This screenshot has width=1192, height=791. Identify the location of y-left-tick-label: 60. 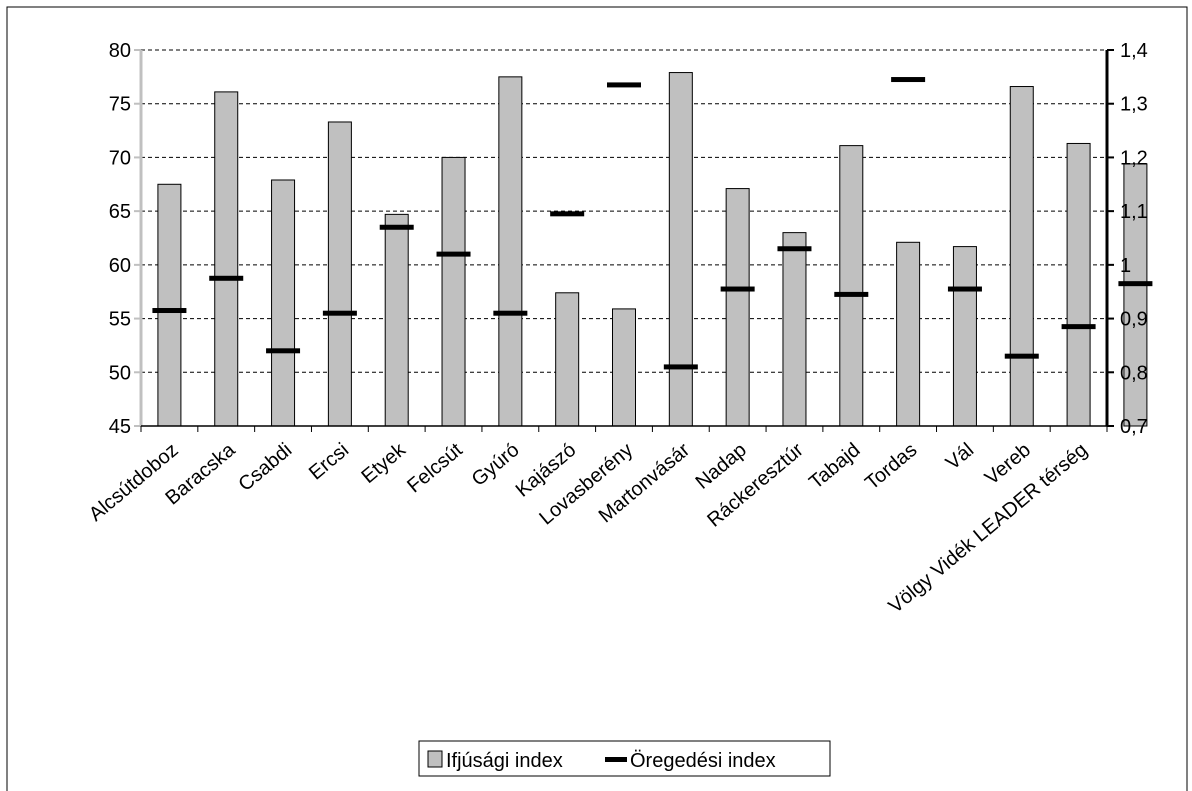
(120, 266).